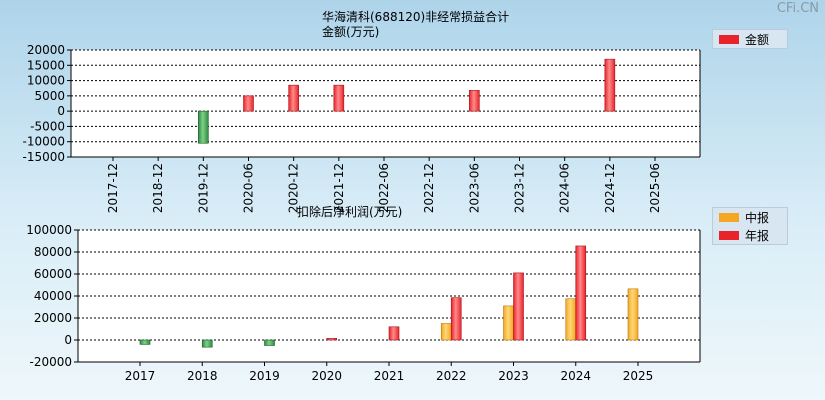 Image resolution: width=825 pixels, height=400 pixels. What do you see at coordinates (53, 274) in the screenshot?
I see `bottom-y-tick-label: 60000` at bounding box center [53, 274].